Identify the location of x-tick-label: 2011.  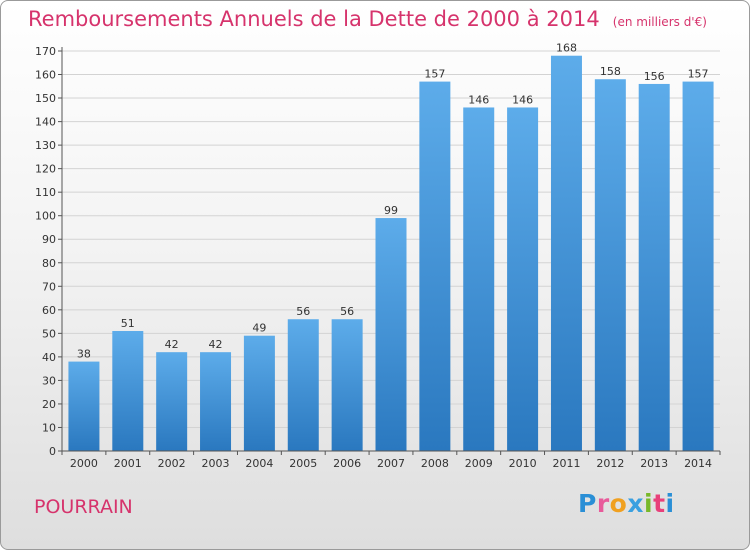
(566, 463).